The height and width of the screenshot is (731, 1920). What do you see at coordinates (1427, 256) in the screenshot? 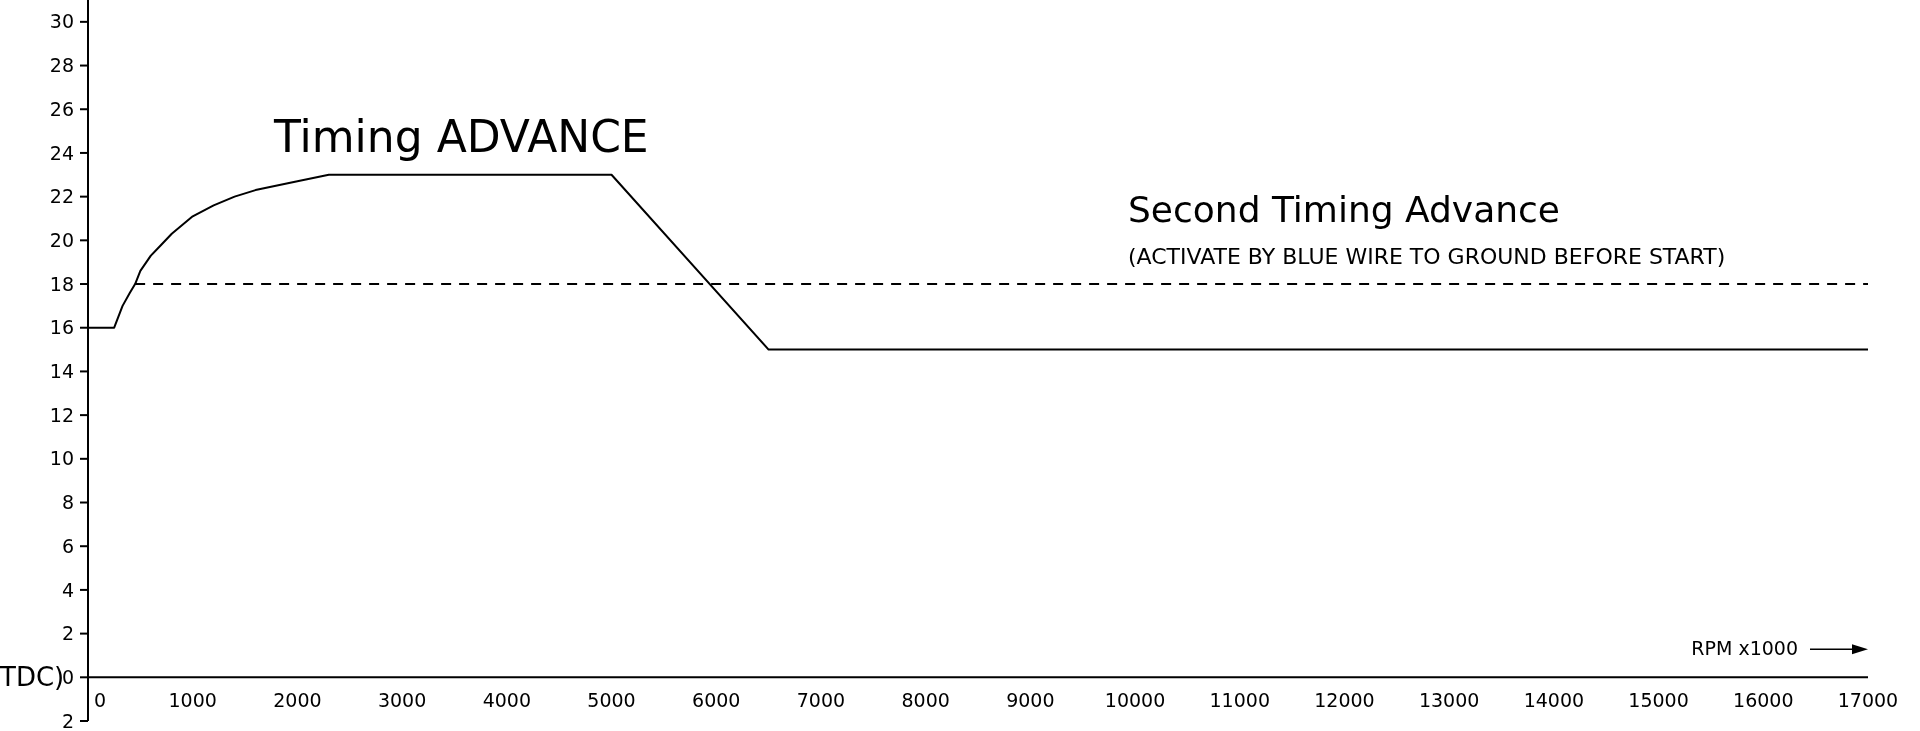
I see `annotation: (ACTIVATE BY BLUE WIRE TO GROUND BEFORE START)` at bounding box center [1427, 256].